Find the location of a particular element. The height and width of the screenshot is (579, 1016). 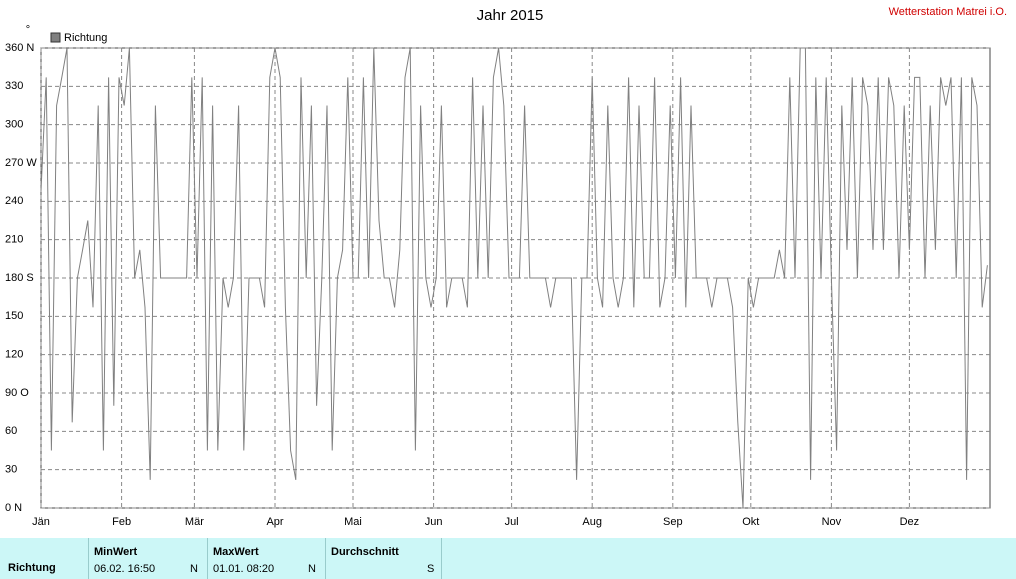

max-time: 01.01. 08:20 is located at coordinates (244, 569).